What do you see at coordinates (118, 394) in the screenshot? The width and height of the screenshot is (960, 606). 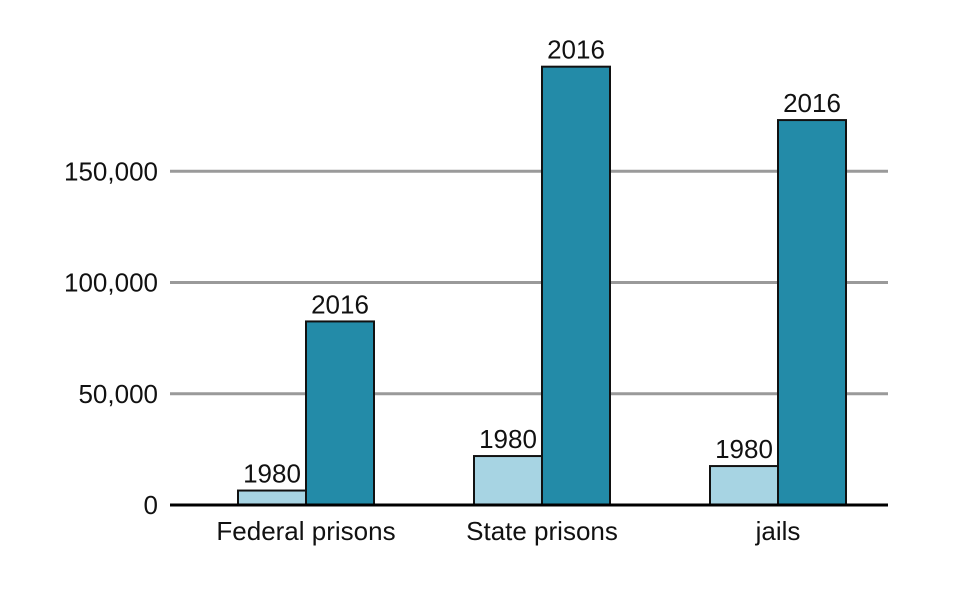 I see `y-tick-label: 50,000` at bounding box center [118, 394].